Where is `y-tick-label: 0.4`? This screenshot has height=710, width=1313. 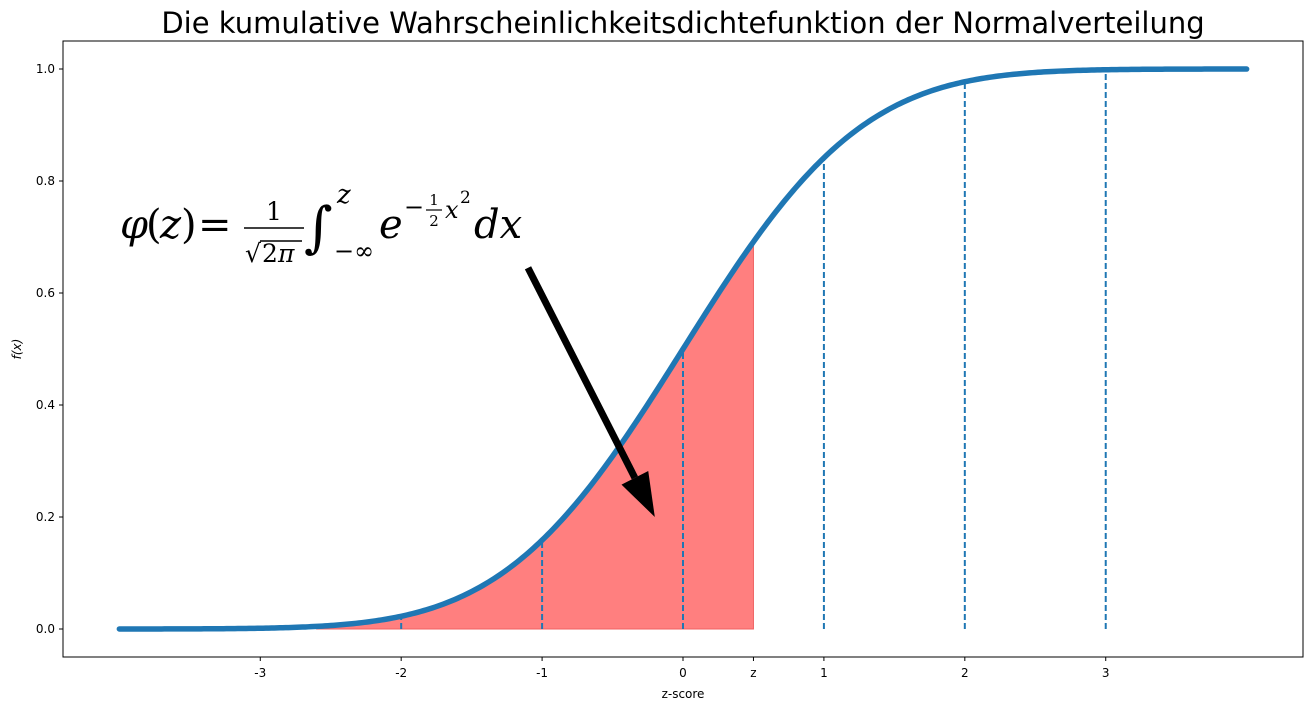 y-tick-label: 0.4 is located at coordinates (45, 405).